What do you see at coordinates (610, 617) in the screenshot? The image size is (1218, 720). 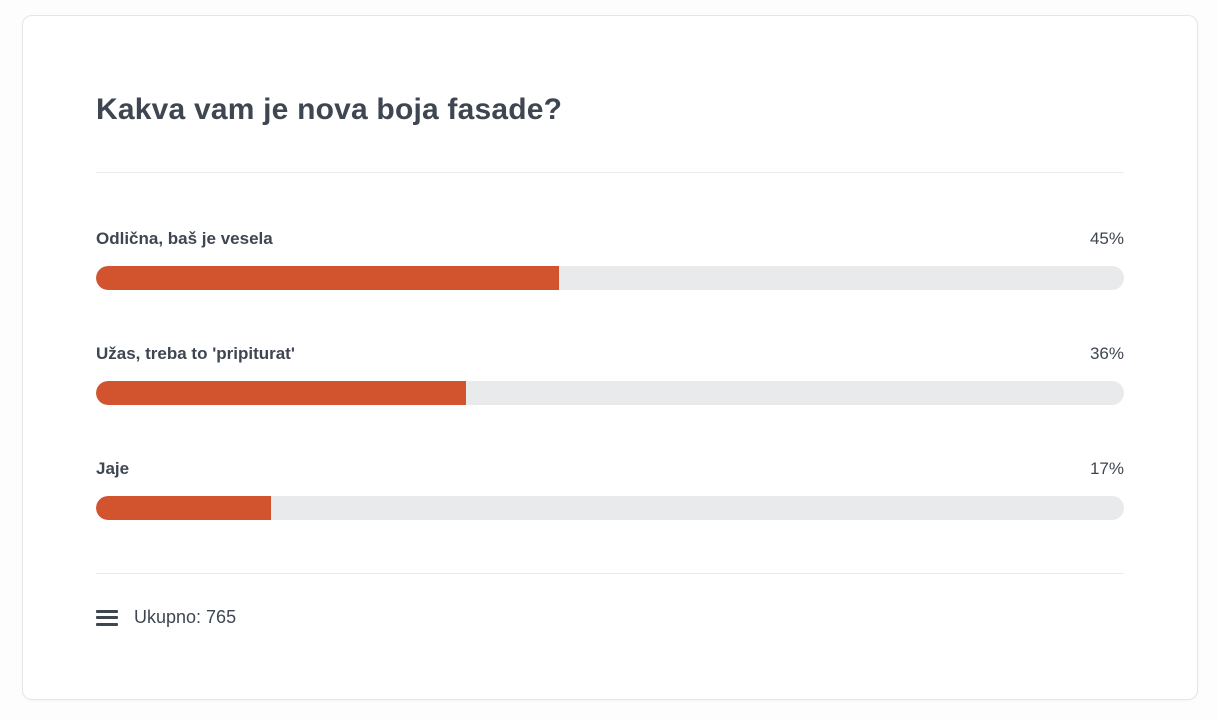 I see `poll-footer: Ukupno: 765` at bounding box center [610, 617].